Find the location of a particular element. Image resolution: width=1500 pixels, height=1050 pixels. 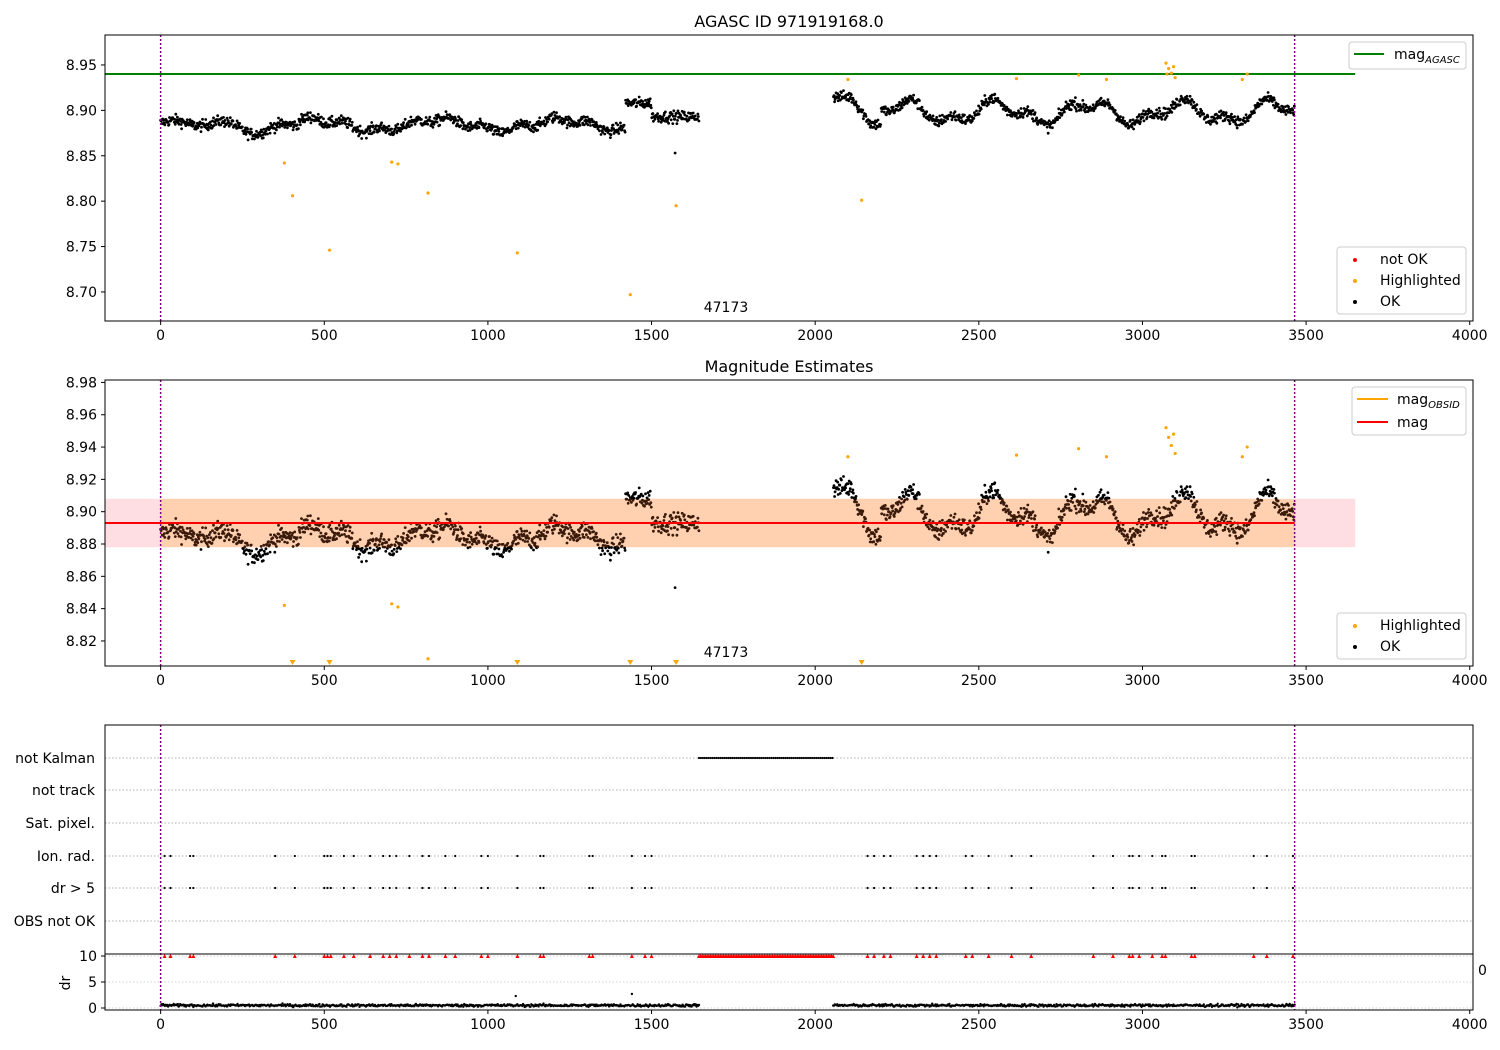

x-tick-label: 500 is located at coordinates (324, 336).